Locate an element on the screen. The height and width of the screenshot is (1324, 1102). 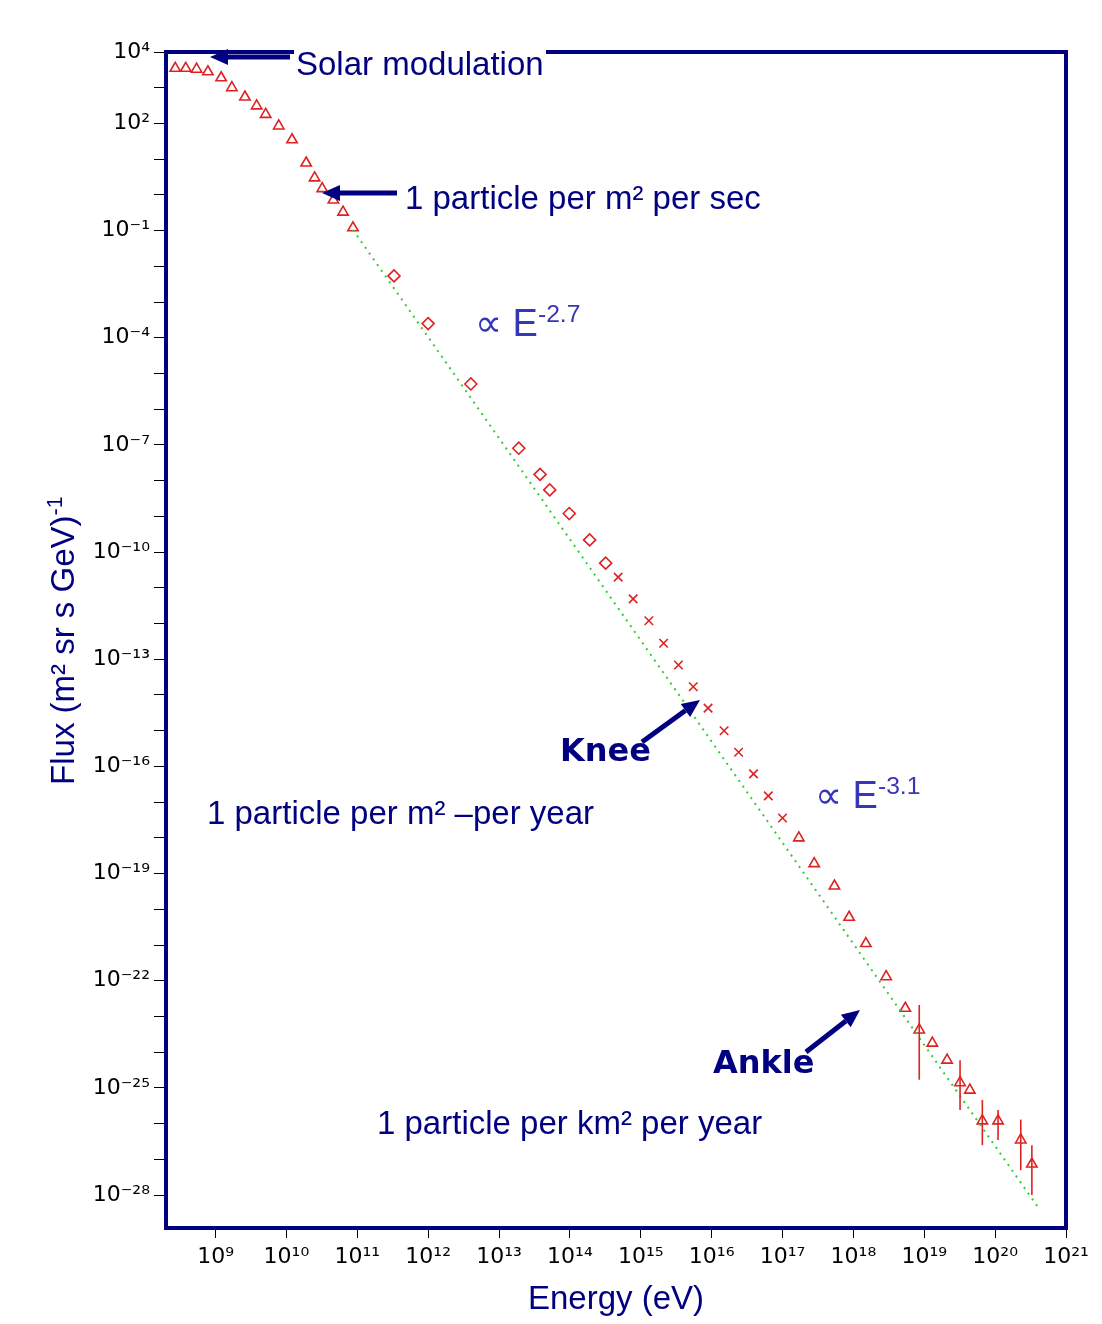
x-tick-label: 10¹⁸ is located at coordinates (853, 1255).